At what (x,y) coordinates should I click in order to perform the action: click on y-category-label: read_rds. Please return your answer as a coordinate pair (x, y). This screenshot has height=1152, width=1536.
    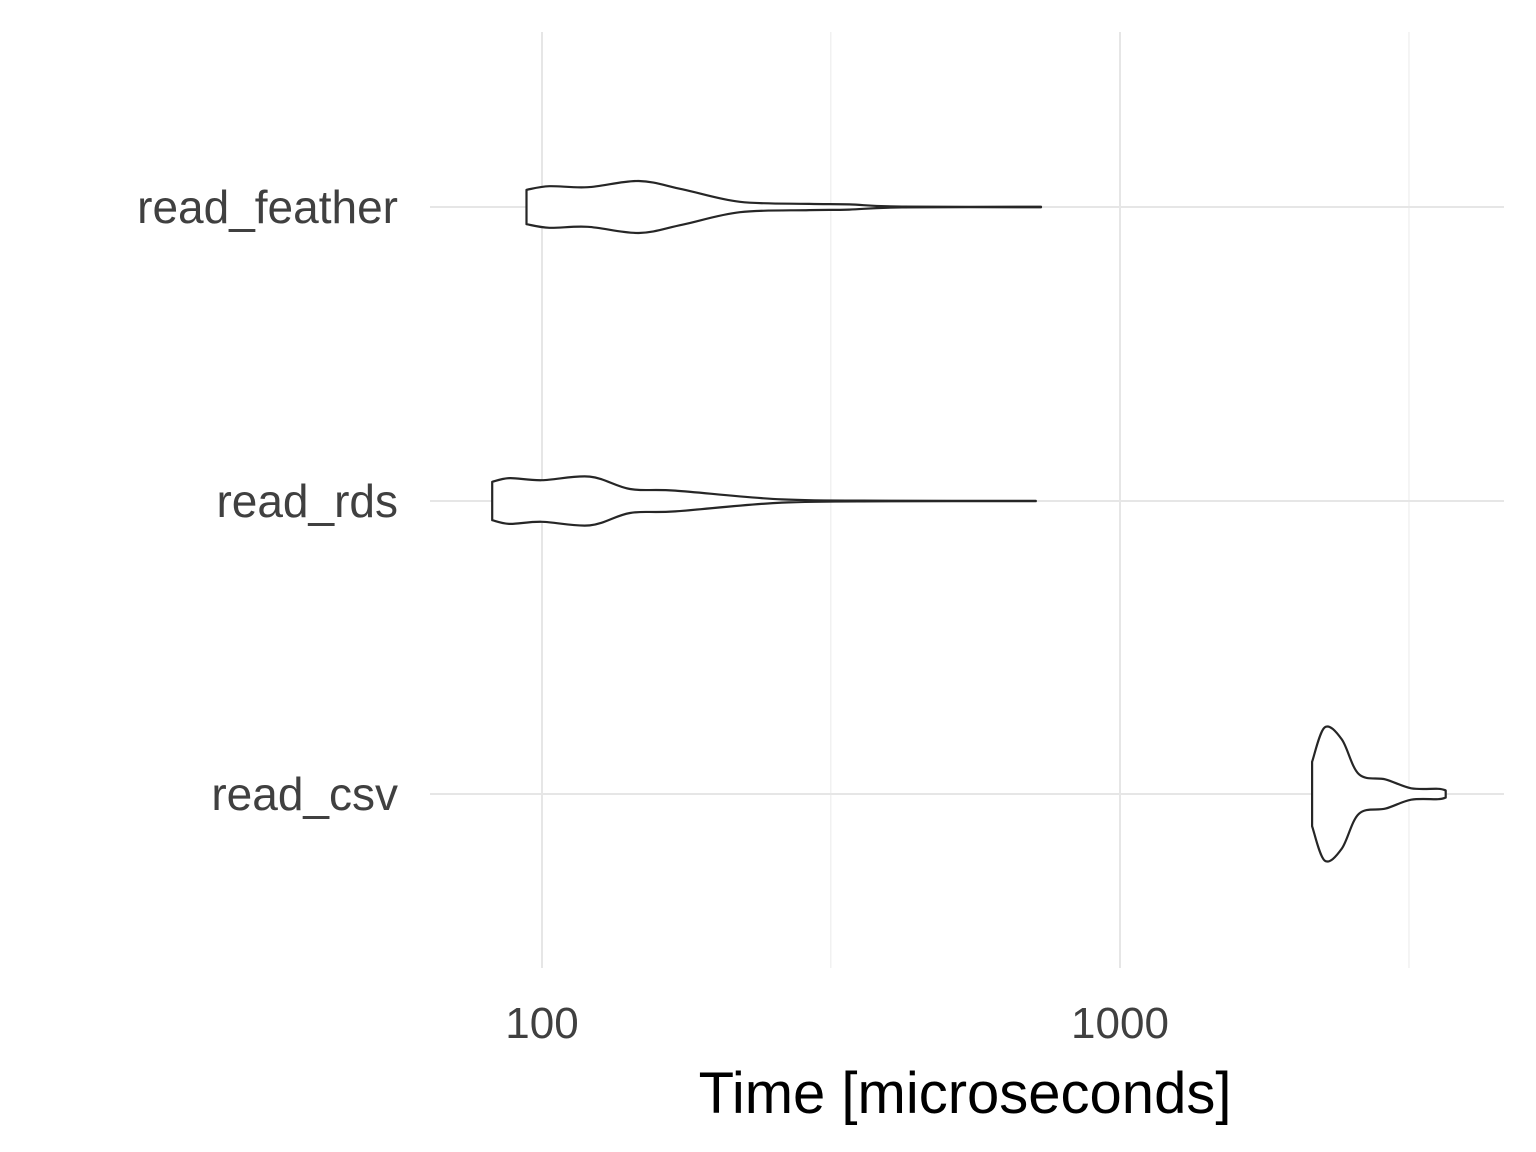
    Looking at the image, I should click on (307, 501).